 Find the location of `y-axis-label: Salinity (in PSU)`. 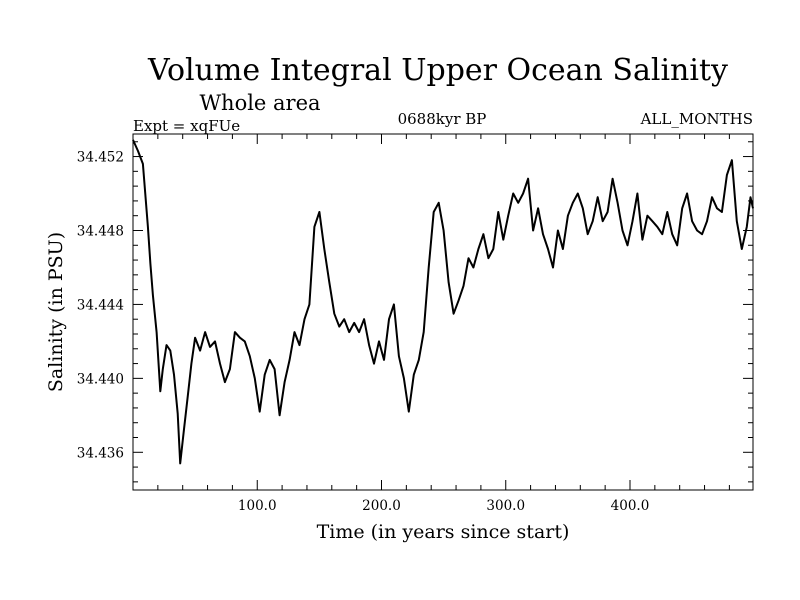

y-axis-label: Salinity (in PSU) is located at coordinates (56, 312).